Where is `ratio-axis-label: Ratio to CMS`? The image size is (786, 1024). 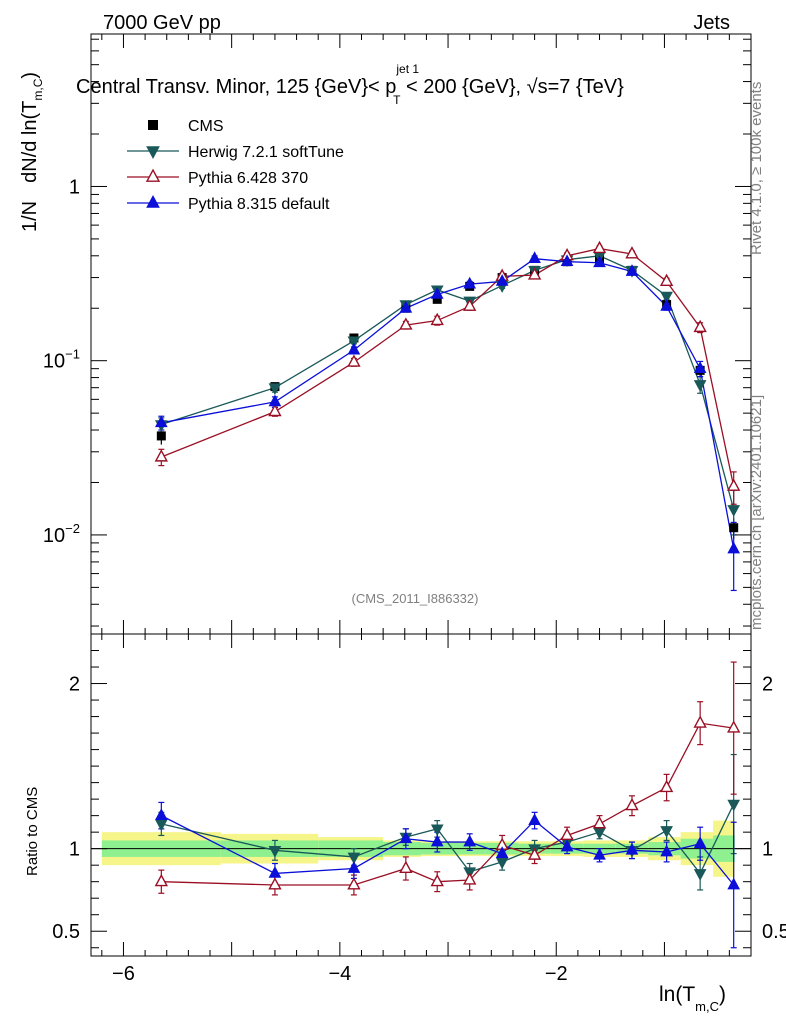 ratio-axis-label: Ratio to CMS is located at coordinates (32, 831).